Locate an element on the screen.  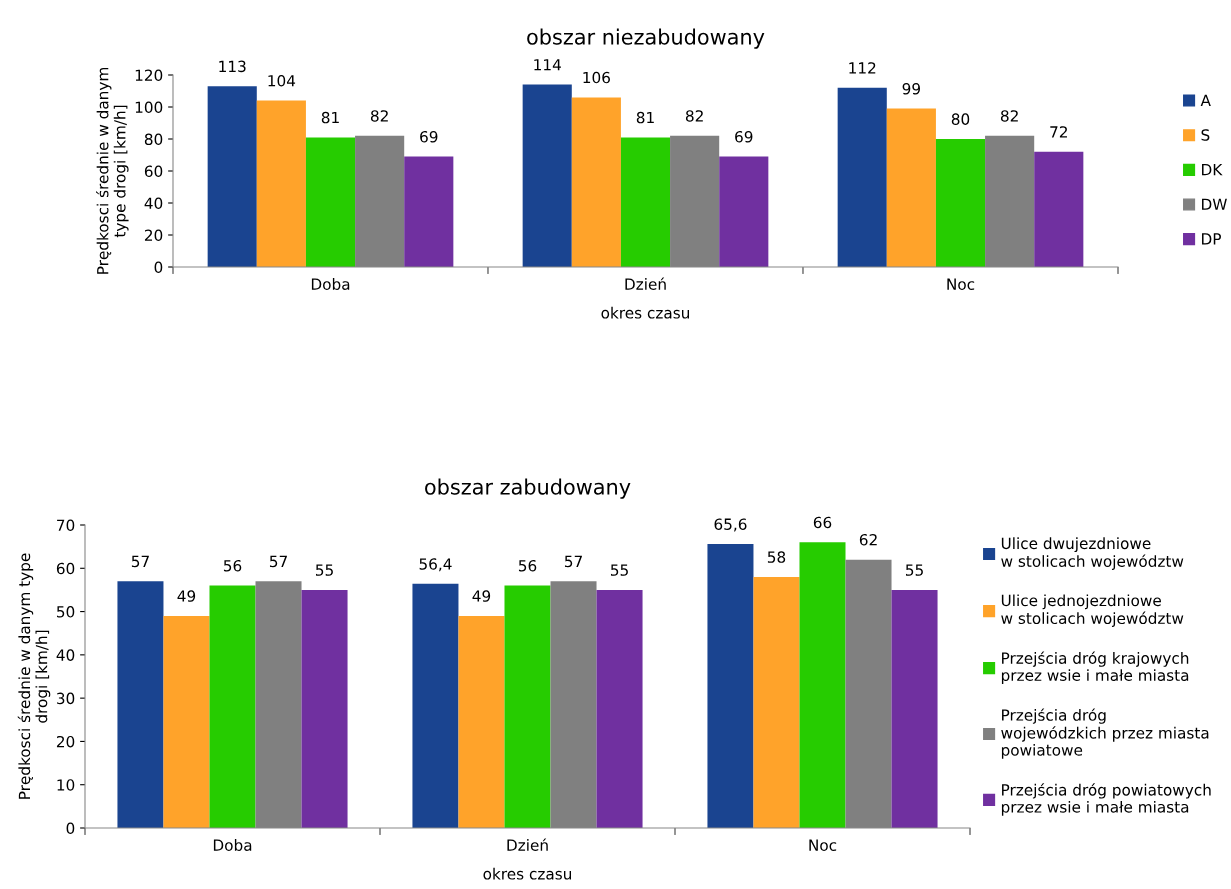
data-label: 106 is located at coordinates (596, 77).